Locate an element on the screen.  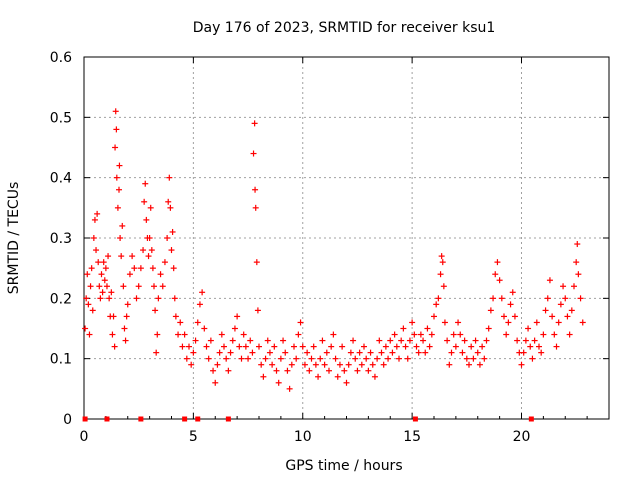
x-tick-label: 0 is located at coordinates (84, 437).